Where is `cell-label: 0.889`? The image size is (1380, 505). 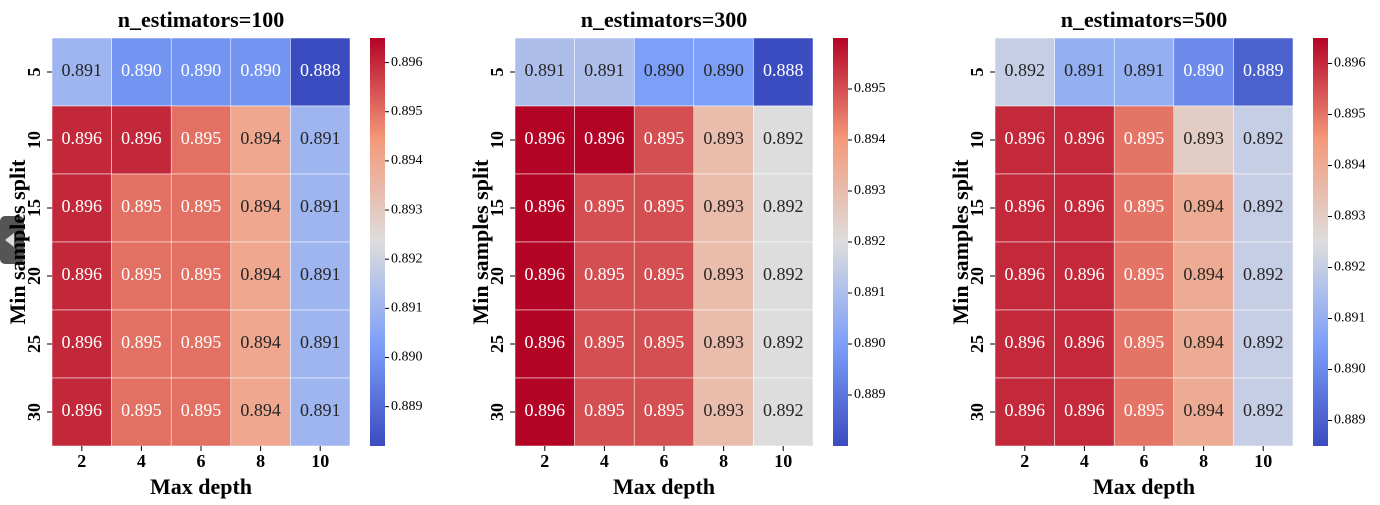 cell-label: 0.889 is located at coordinates (1263, 70).